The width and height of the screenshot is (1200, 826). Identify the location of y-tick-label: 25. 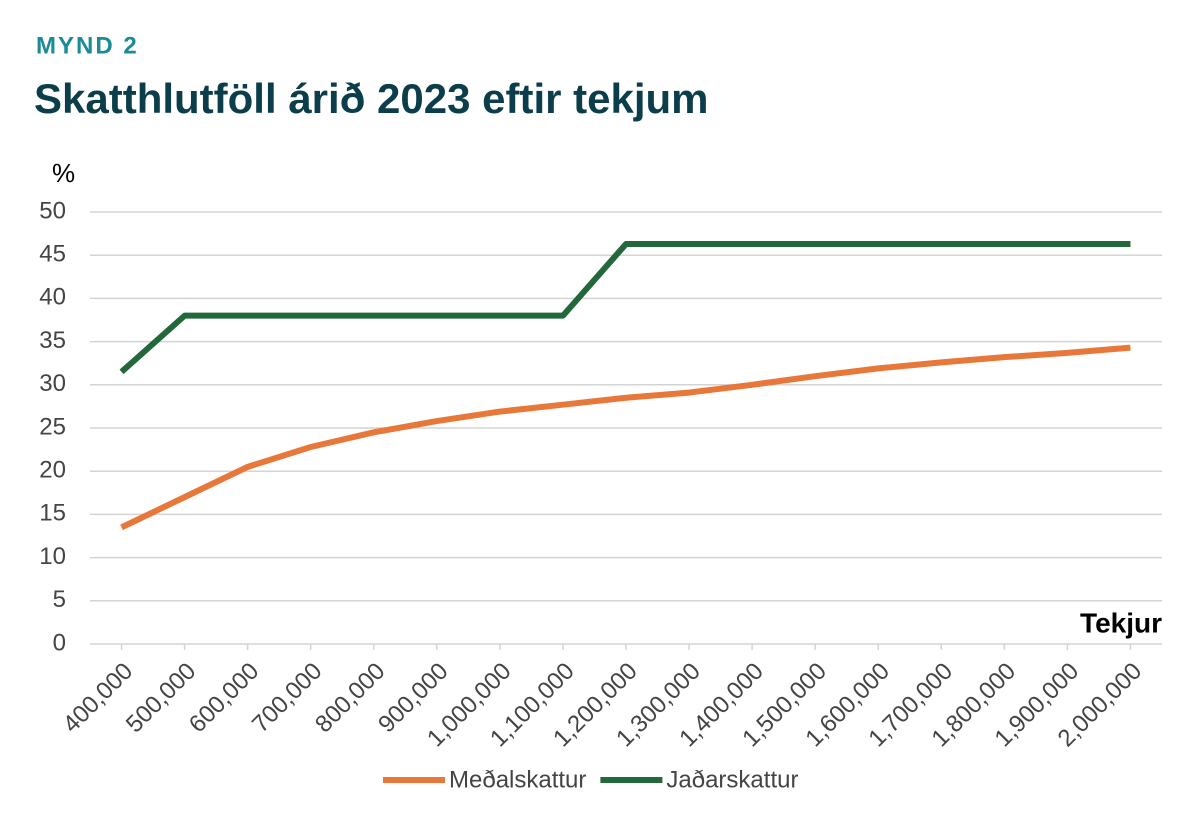
(52, 426).